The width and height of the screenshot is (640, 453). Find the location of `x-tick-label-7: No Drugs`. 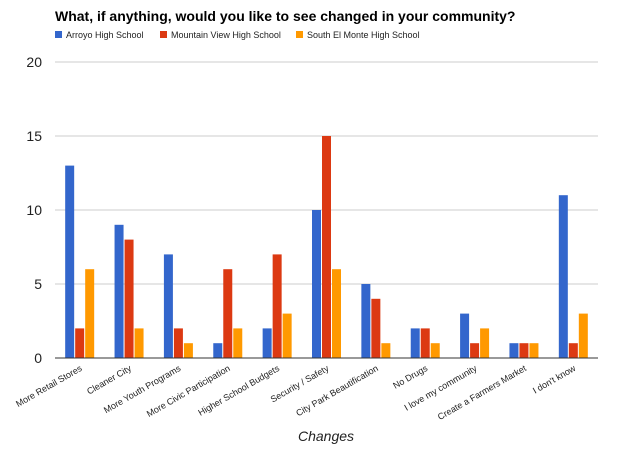

x-tick-label-7: No Drugs is located at coordinates (410, 377).